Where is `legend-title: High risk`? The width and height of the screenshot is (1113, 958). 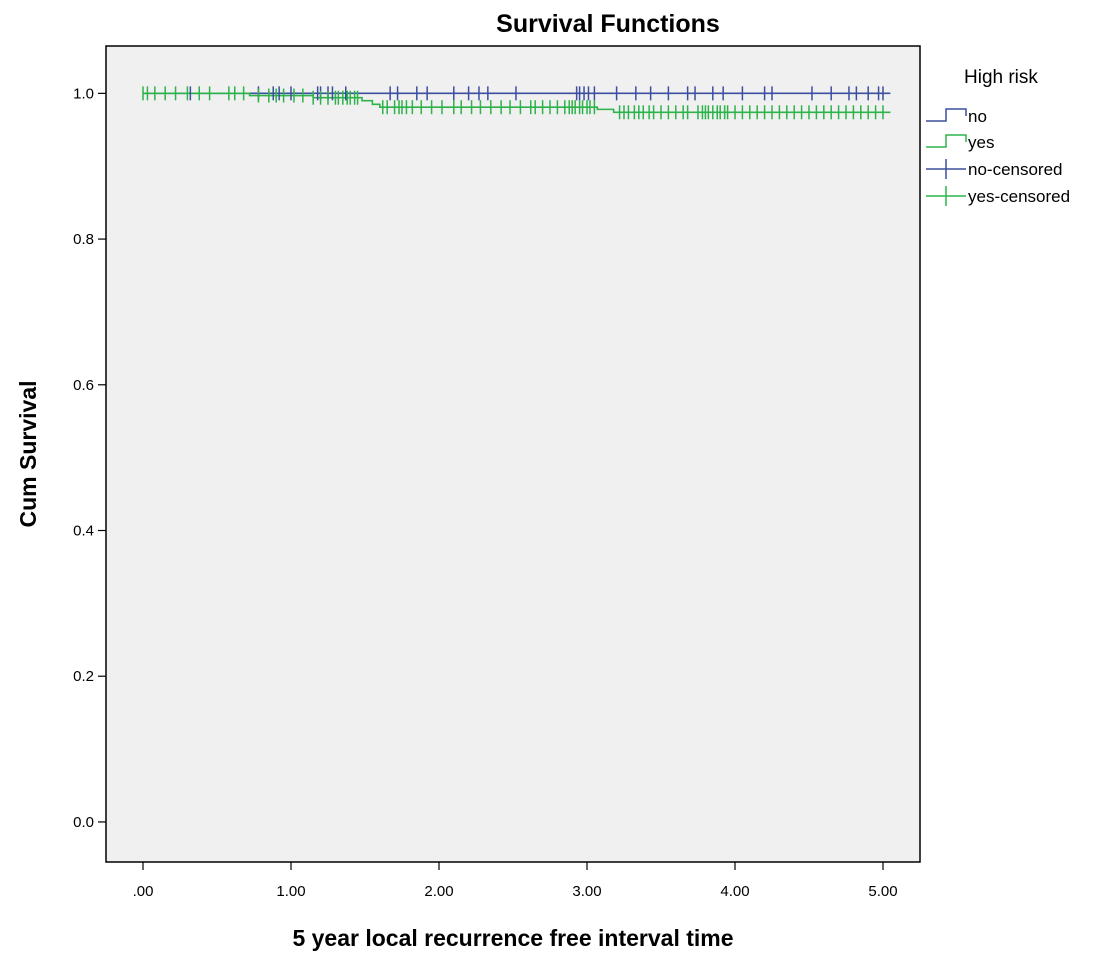 legend-title: High risk is located at coordinates (1001, 77).